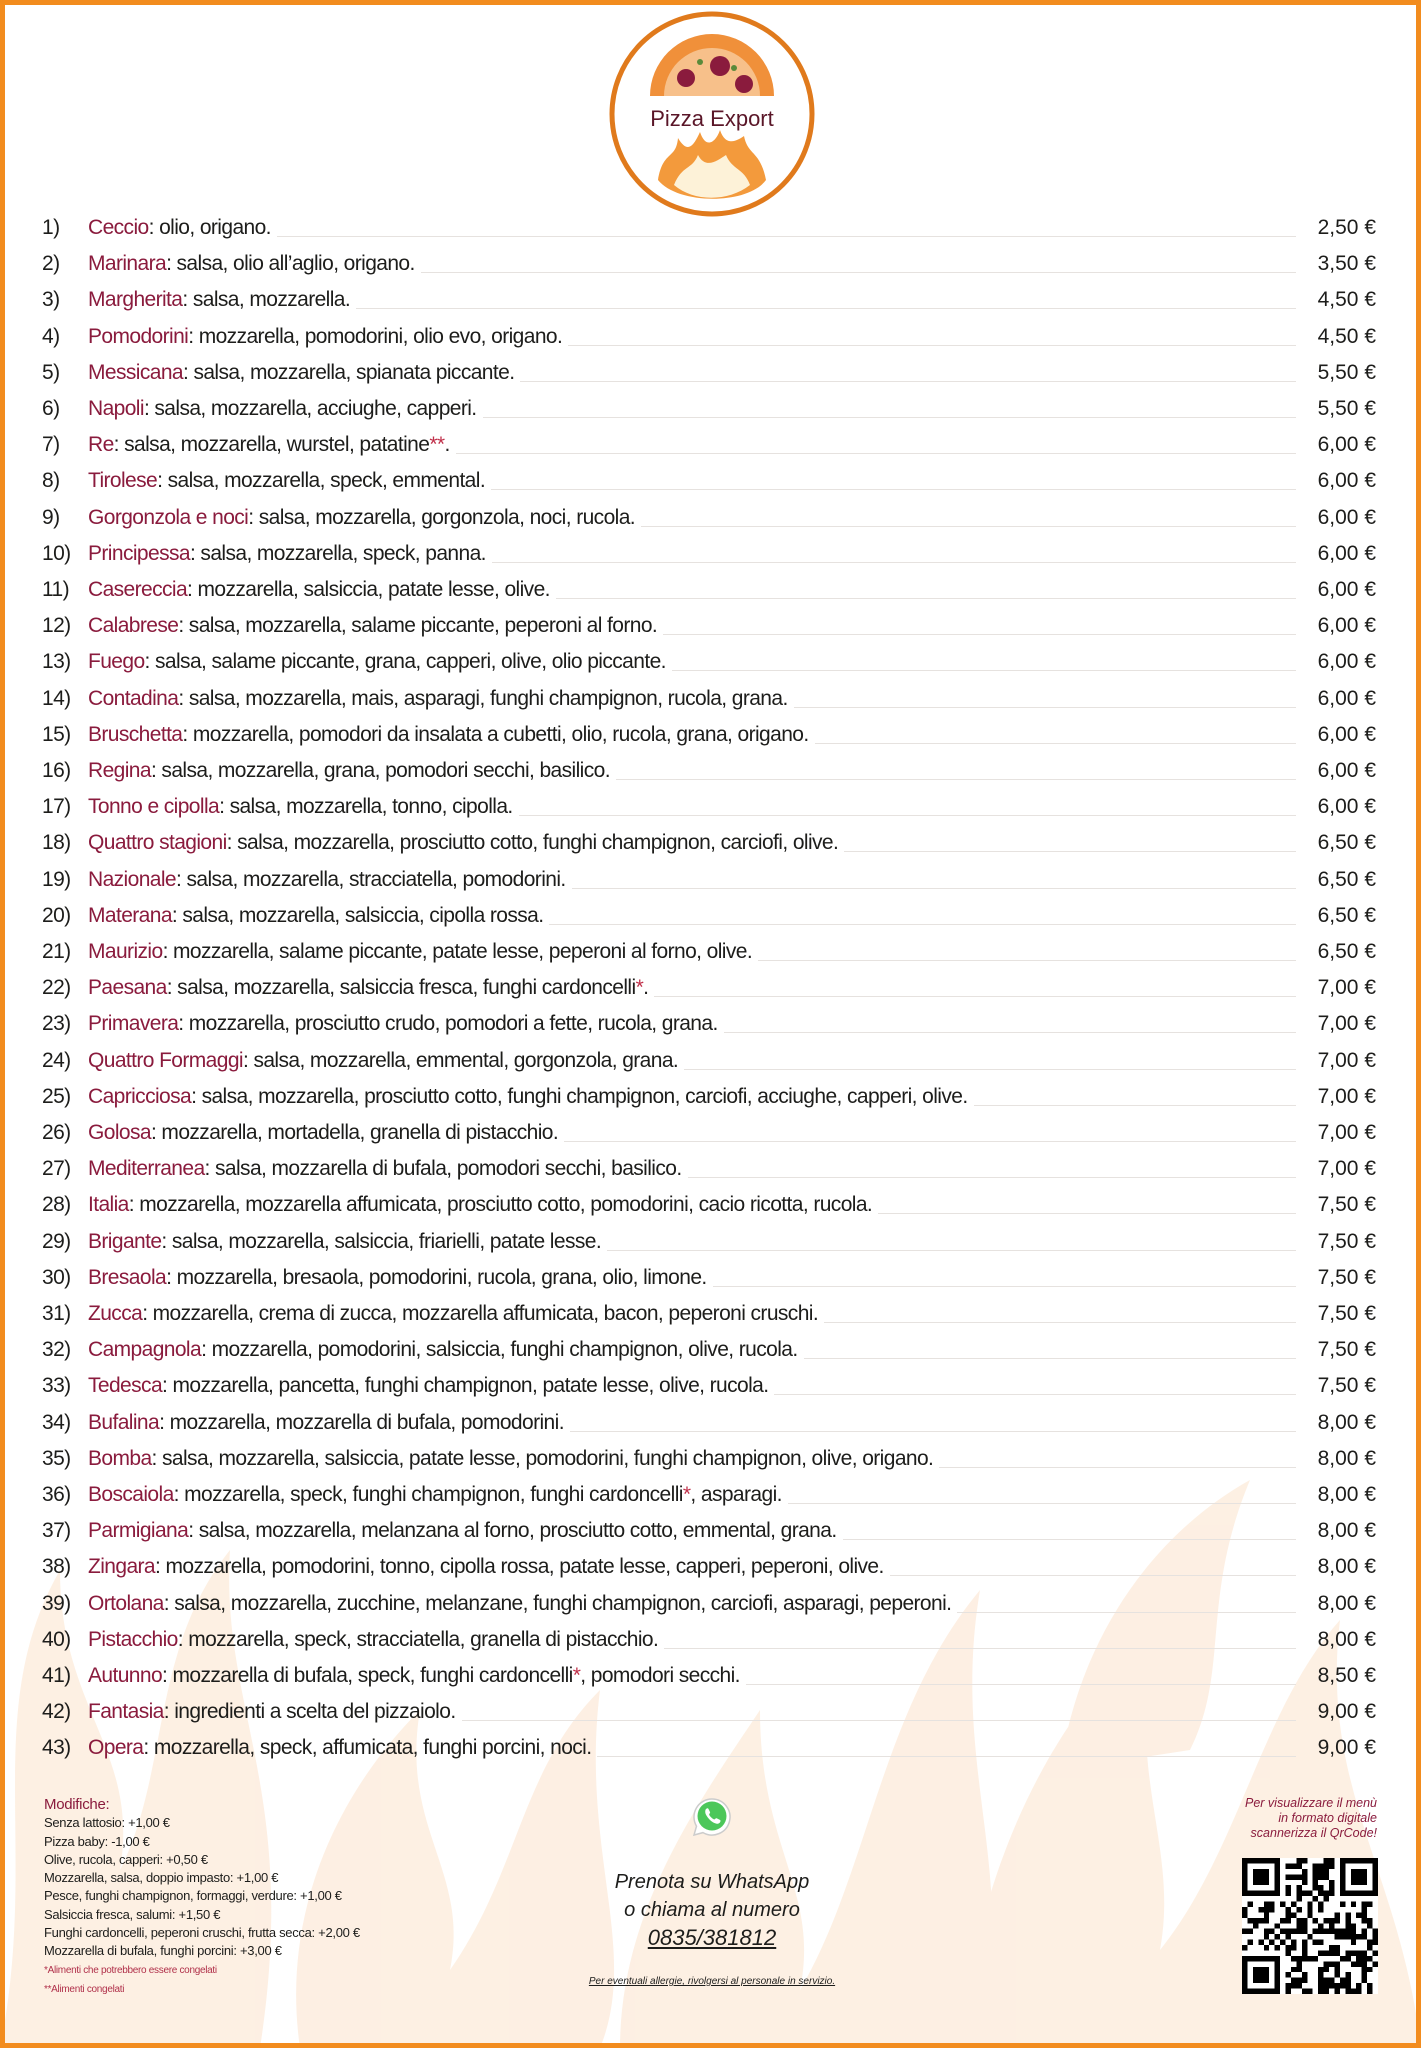 The width and height of the screenshot is (1421, 2048). I want to click on pizza-name: Contadina, so click(133, 698).